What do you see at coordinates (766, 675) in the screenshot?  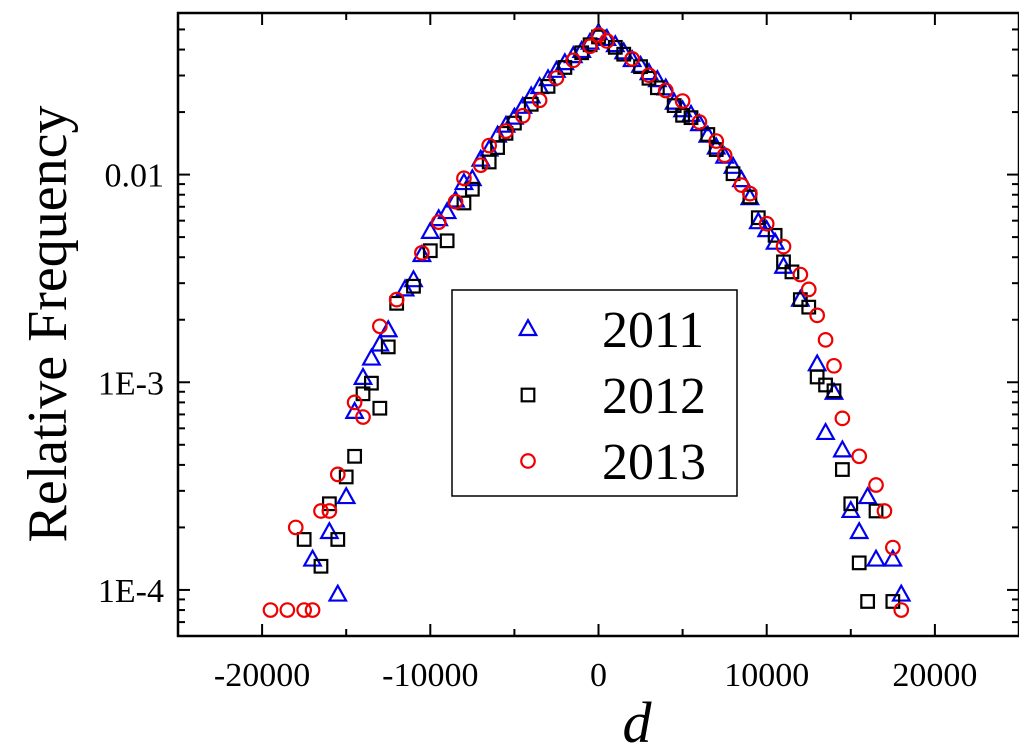 I see `x-tick-label: 10000` at bounding box center [766, 675].